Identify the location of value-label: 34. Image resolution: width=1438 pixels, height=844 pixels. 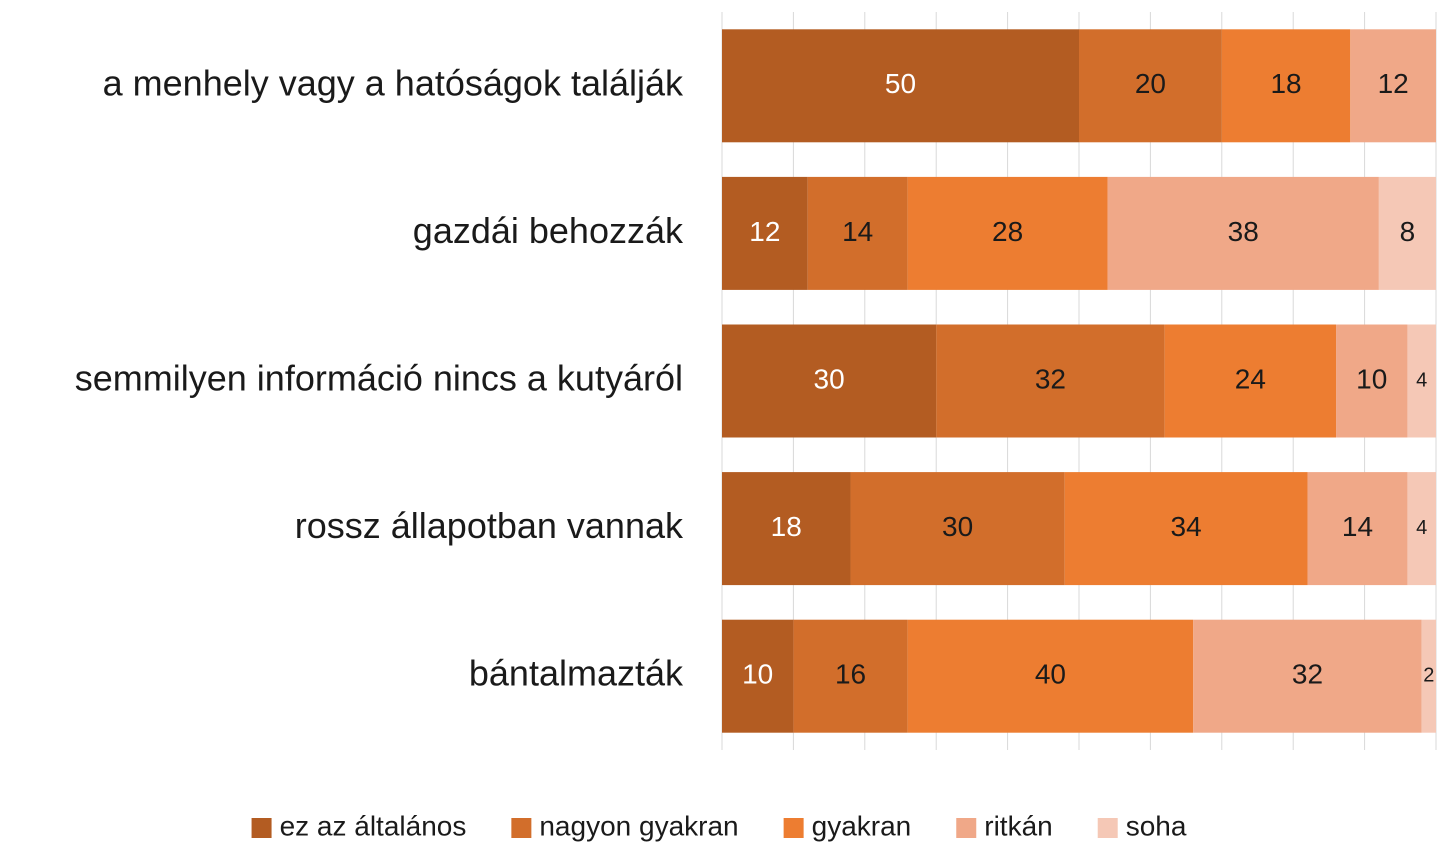
(1186, 526).